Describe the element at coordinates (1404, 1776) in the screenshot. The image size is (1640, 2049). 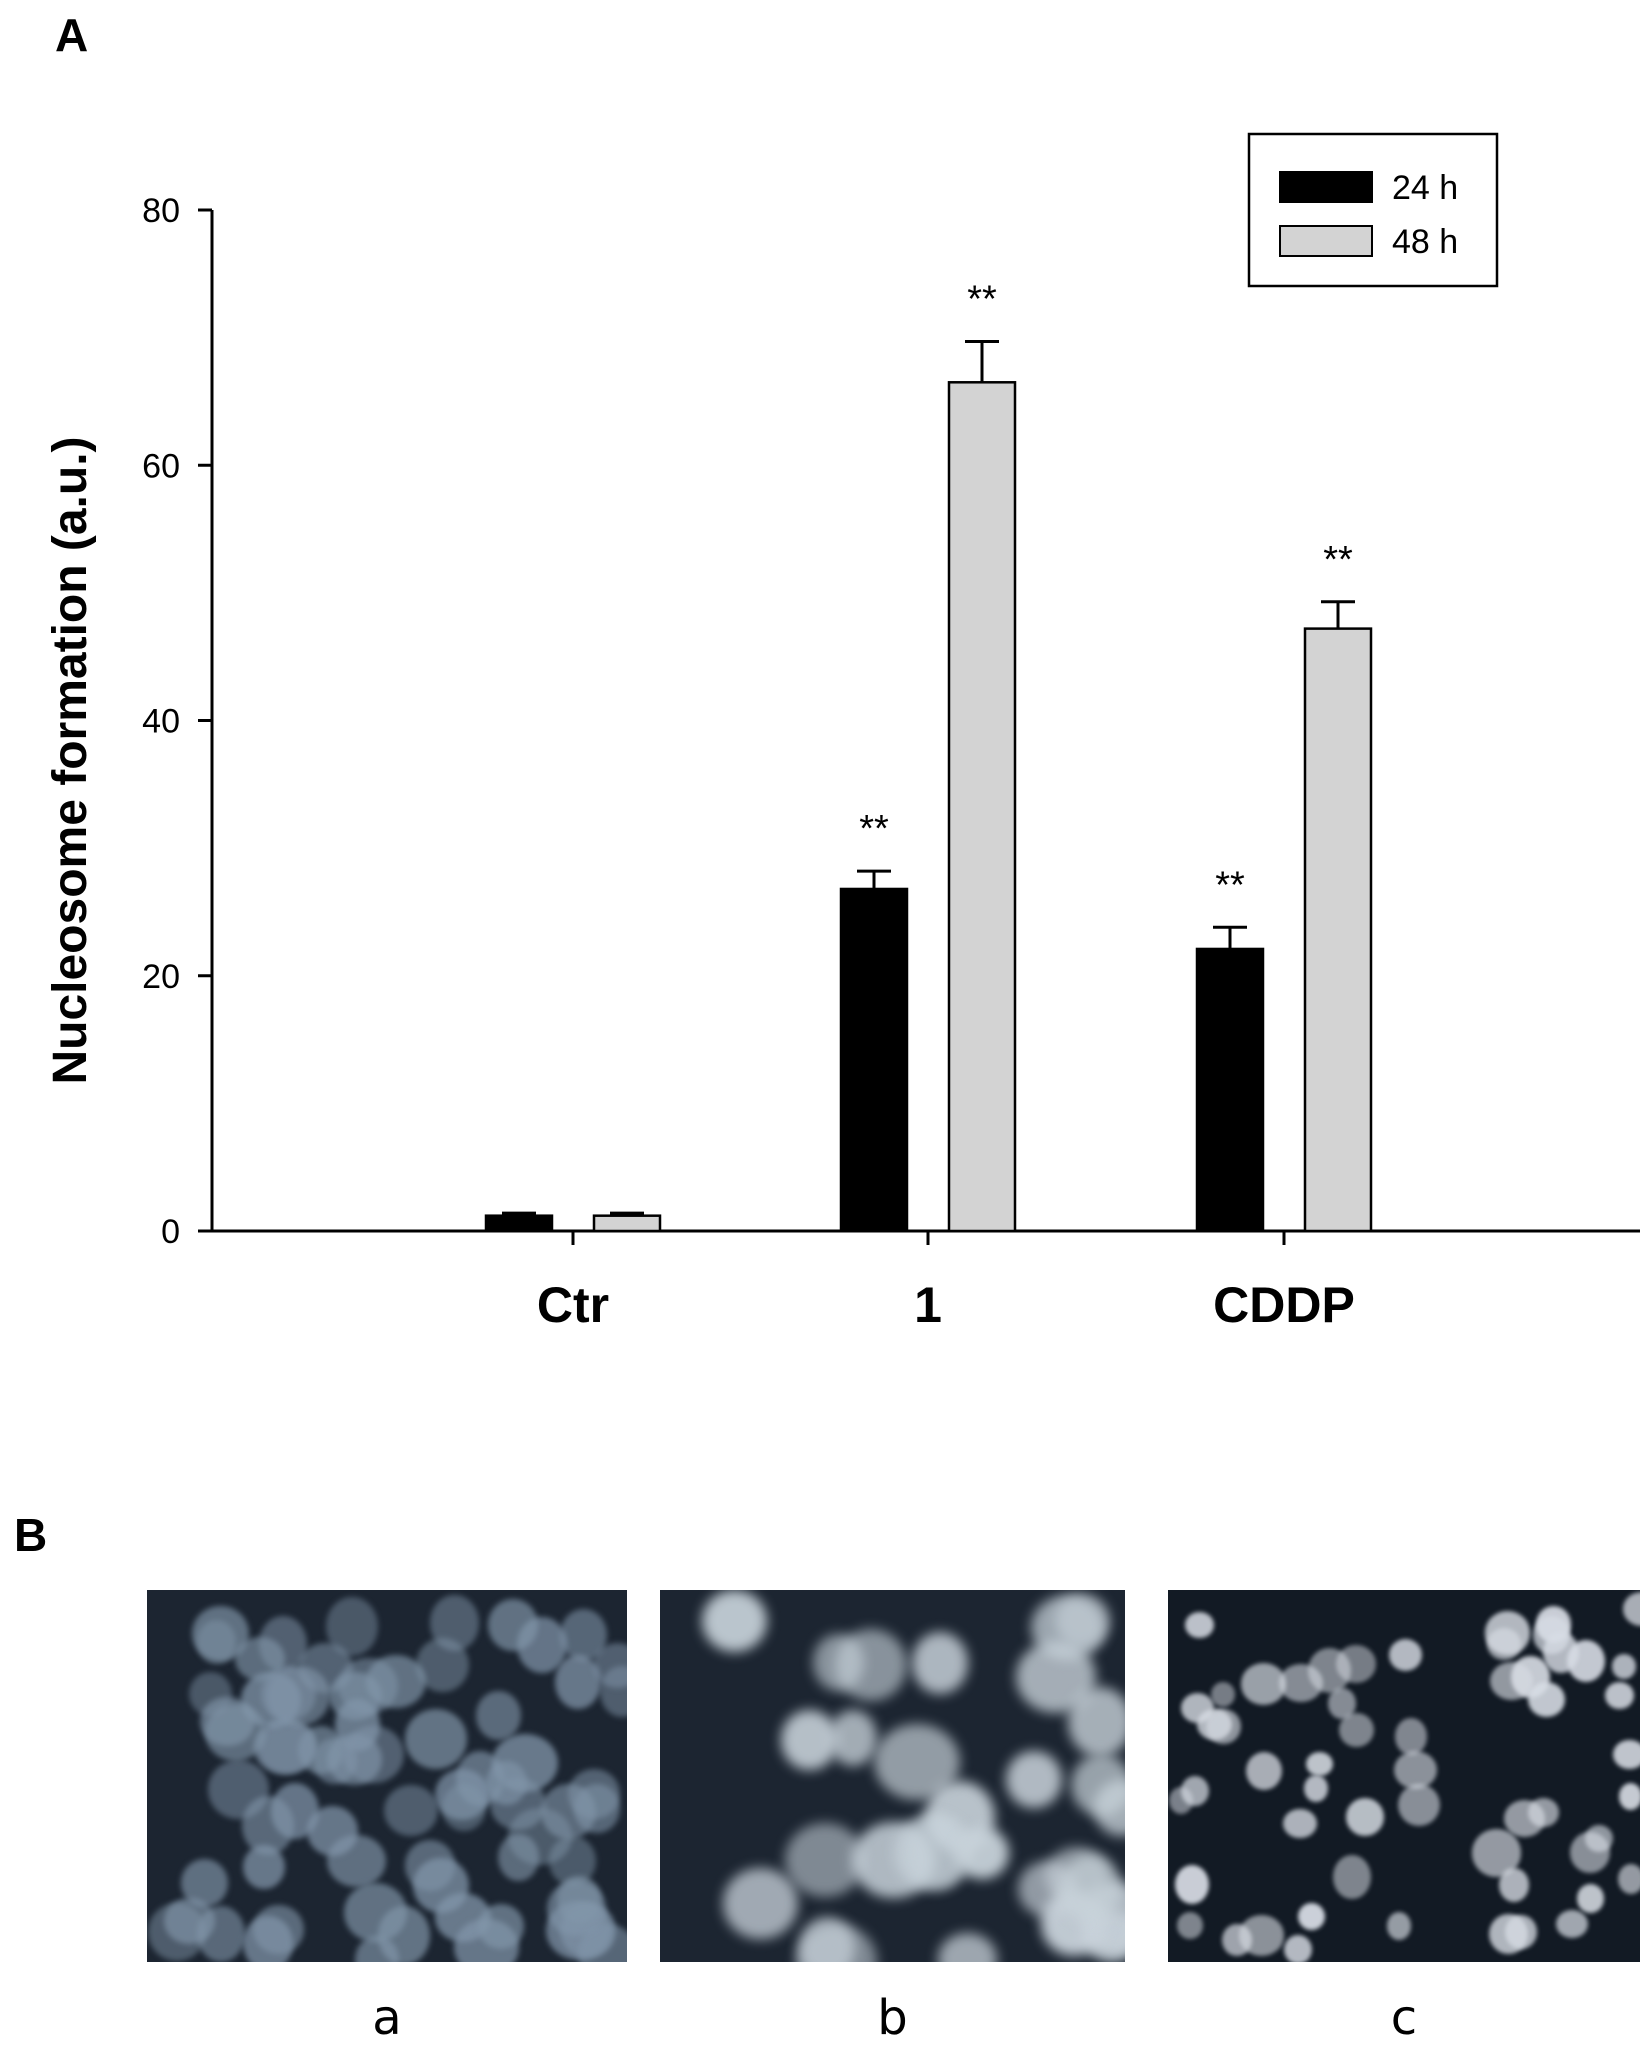
I see `micrograph-c` at that location.